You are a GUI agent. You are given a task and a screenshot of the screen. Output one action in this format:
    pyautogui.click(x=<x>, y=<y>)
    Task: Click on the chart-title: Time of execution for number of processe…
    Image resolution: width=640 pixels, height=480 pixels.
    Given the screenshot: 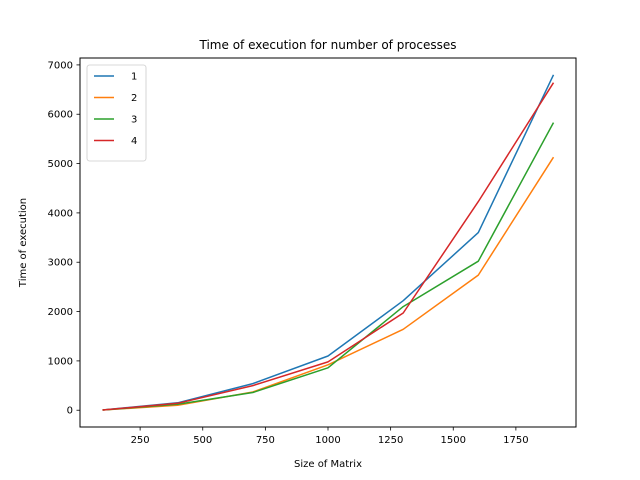 What is the action you would take?
    pyautogui.click(x=328, y=45)
    